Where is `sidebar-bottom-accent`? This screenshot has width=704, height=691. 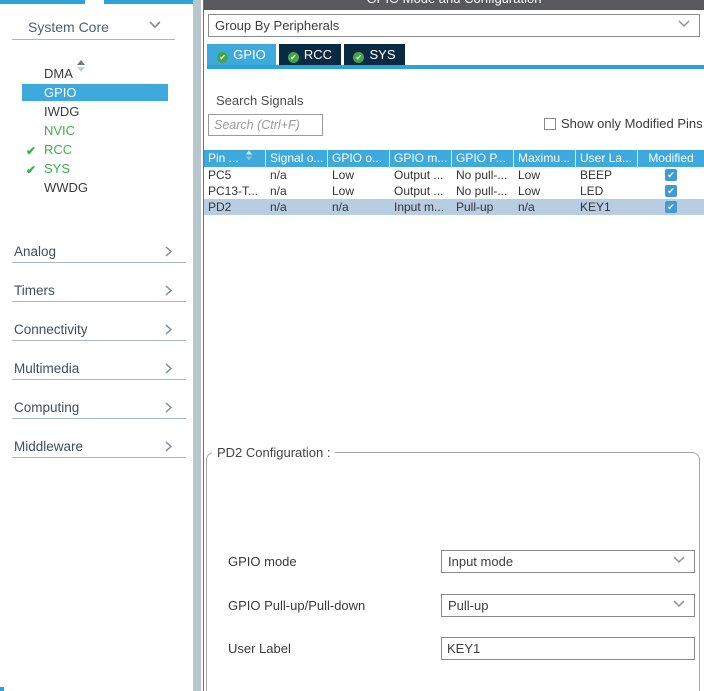 sidebar-bottom-accent is located at coordinates (2, 689).